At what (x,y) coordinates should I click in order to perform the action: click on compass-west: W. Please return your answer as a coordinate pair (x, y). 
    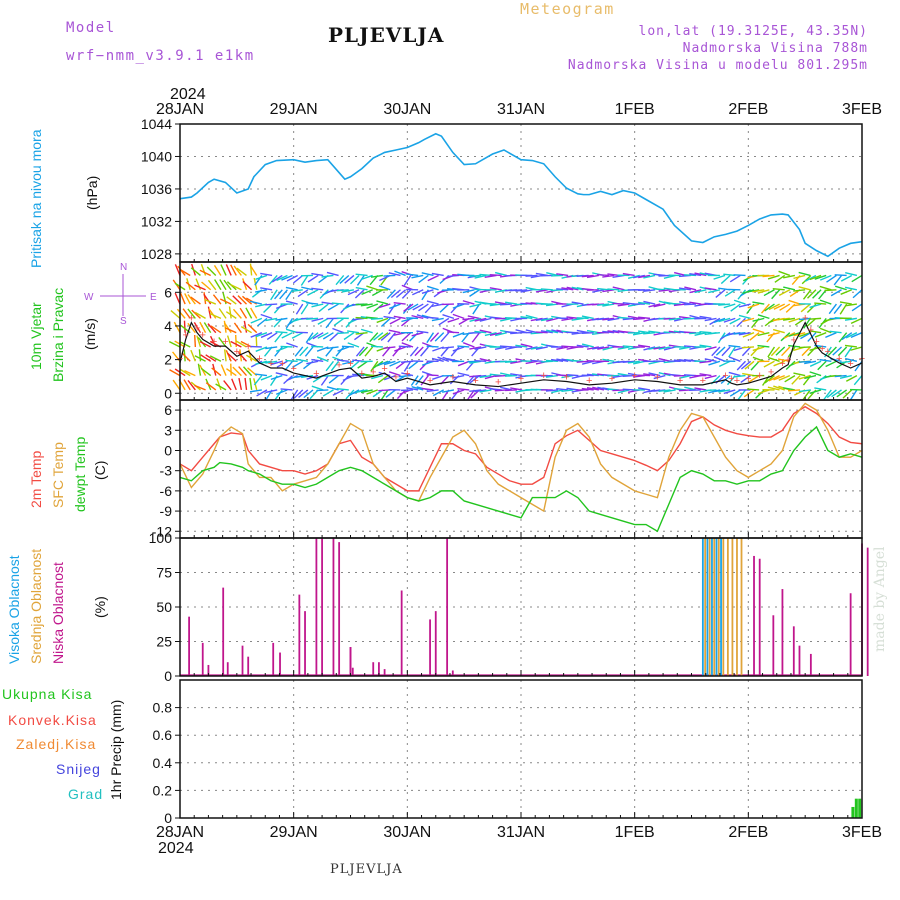
    Looking at the image, I should click on (89, 297).